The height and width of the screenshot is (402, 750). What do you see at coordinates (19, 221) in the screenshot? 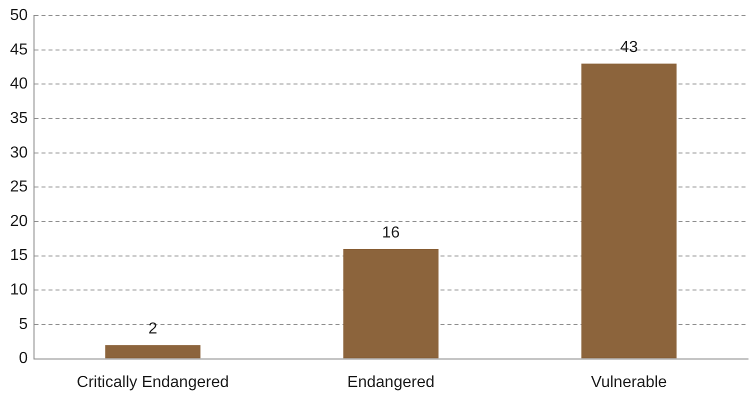
I see `y-tick-label: 20` at bounding box center [19, 221].